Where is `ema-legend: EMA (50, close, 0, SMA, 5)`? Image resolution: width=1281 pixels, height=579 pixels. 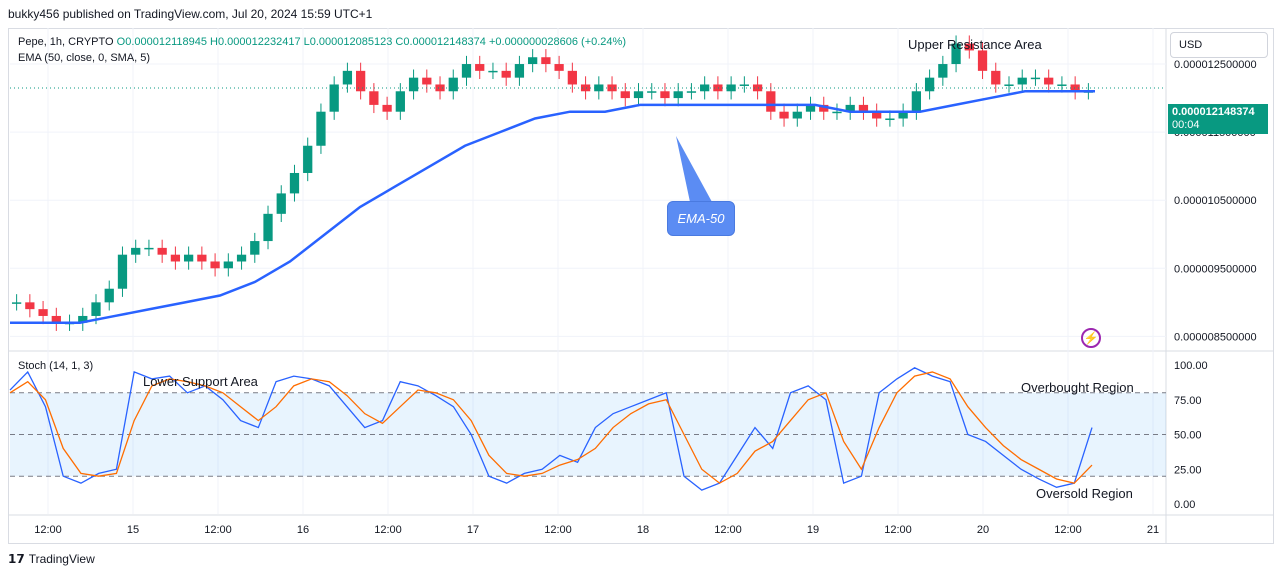
ema-legend: EMA (50, close, 0, SMA, 5) is located at coordinates (84, 58).